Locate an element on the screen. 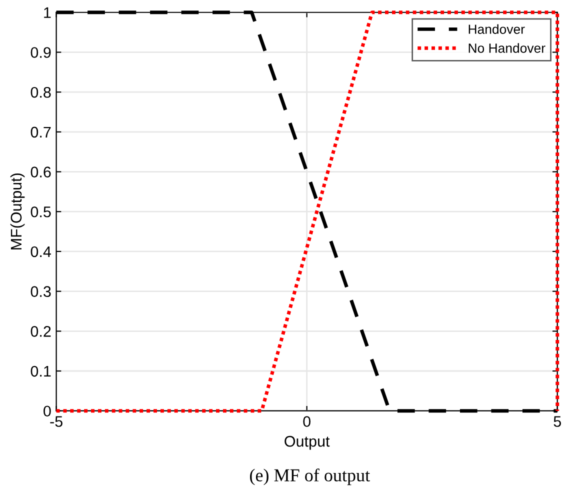 Image resolution: width=563 pixels, height=495 pixels. y-axis-title: MF(Output) is located at coordinates (17, 212).